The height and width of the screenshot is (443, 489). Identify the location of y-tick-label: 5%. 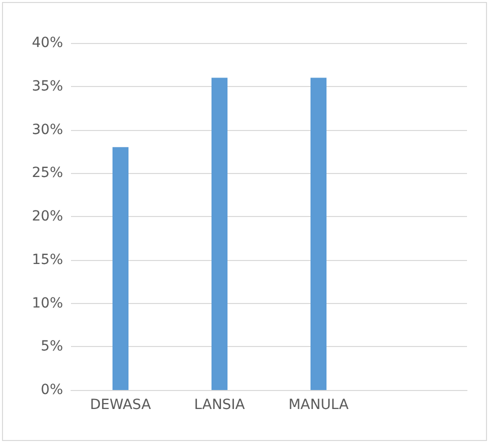
(51, 346).